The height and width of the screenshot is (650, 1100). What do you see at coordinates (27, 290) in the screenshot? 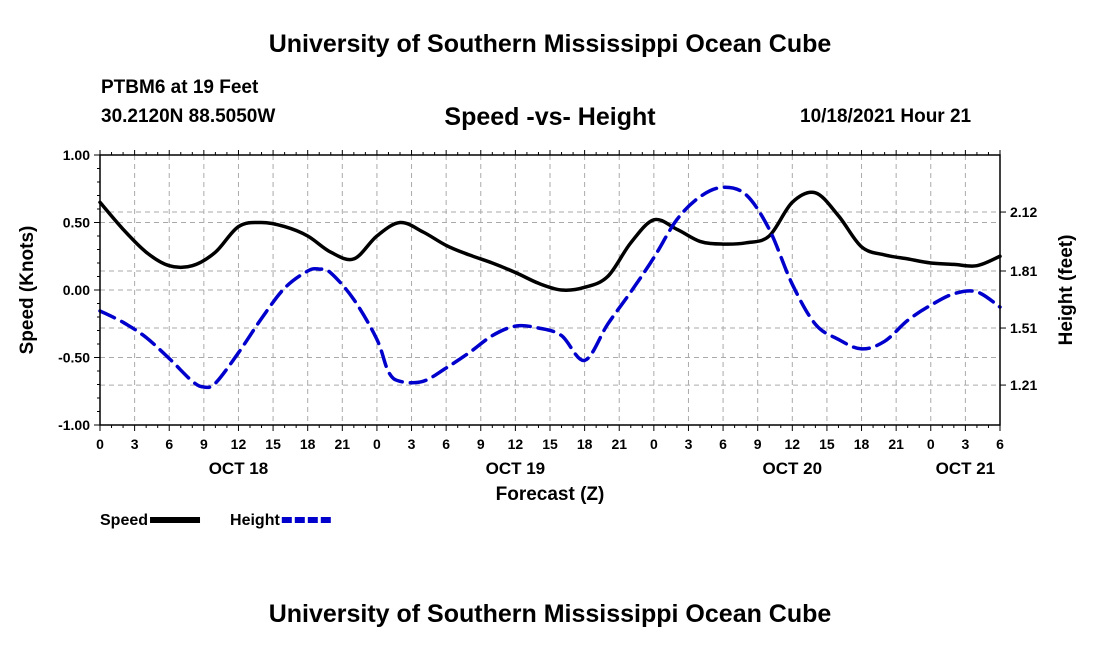
I see `y-axis-title: Speed (Knots)` at bounding box center [27, 290].